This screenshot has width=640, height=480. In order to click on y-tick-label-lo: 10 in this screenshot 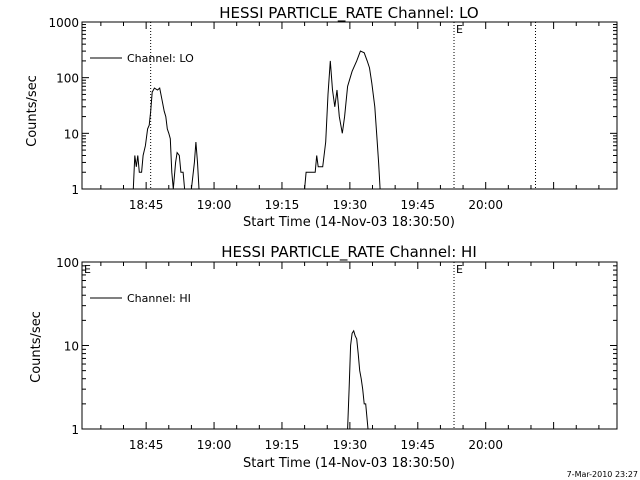, I will do `click(71, 134)`.